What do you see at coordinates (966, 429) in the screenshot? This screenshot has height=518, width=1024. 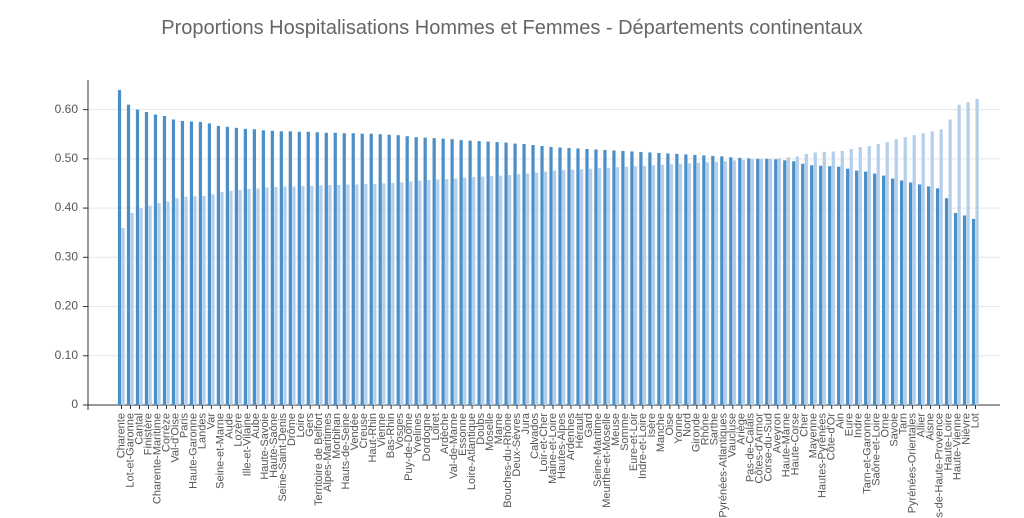 I see `x-tick-label: Nièvre` at bounding box center [966, 429].